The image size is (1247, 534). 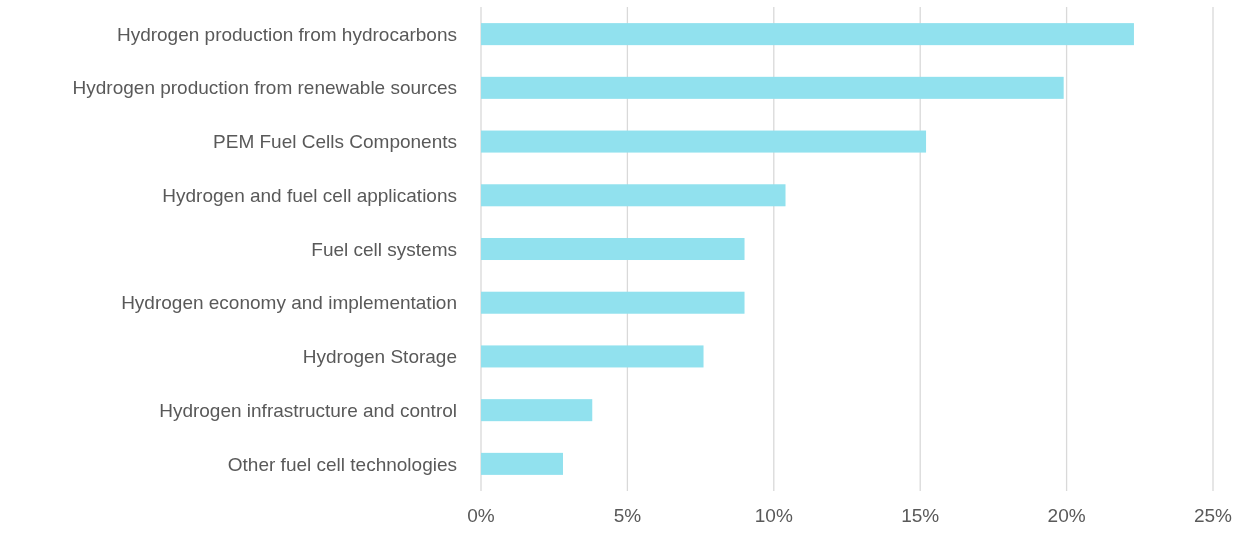 I want to click on x-tick-label: 5%, so click(x=627, y=515).